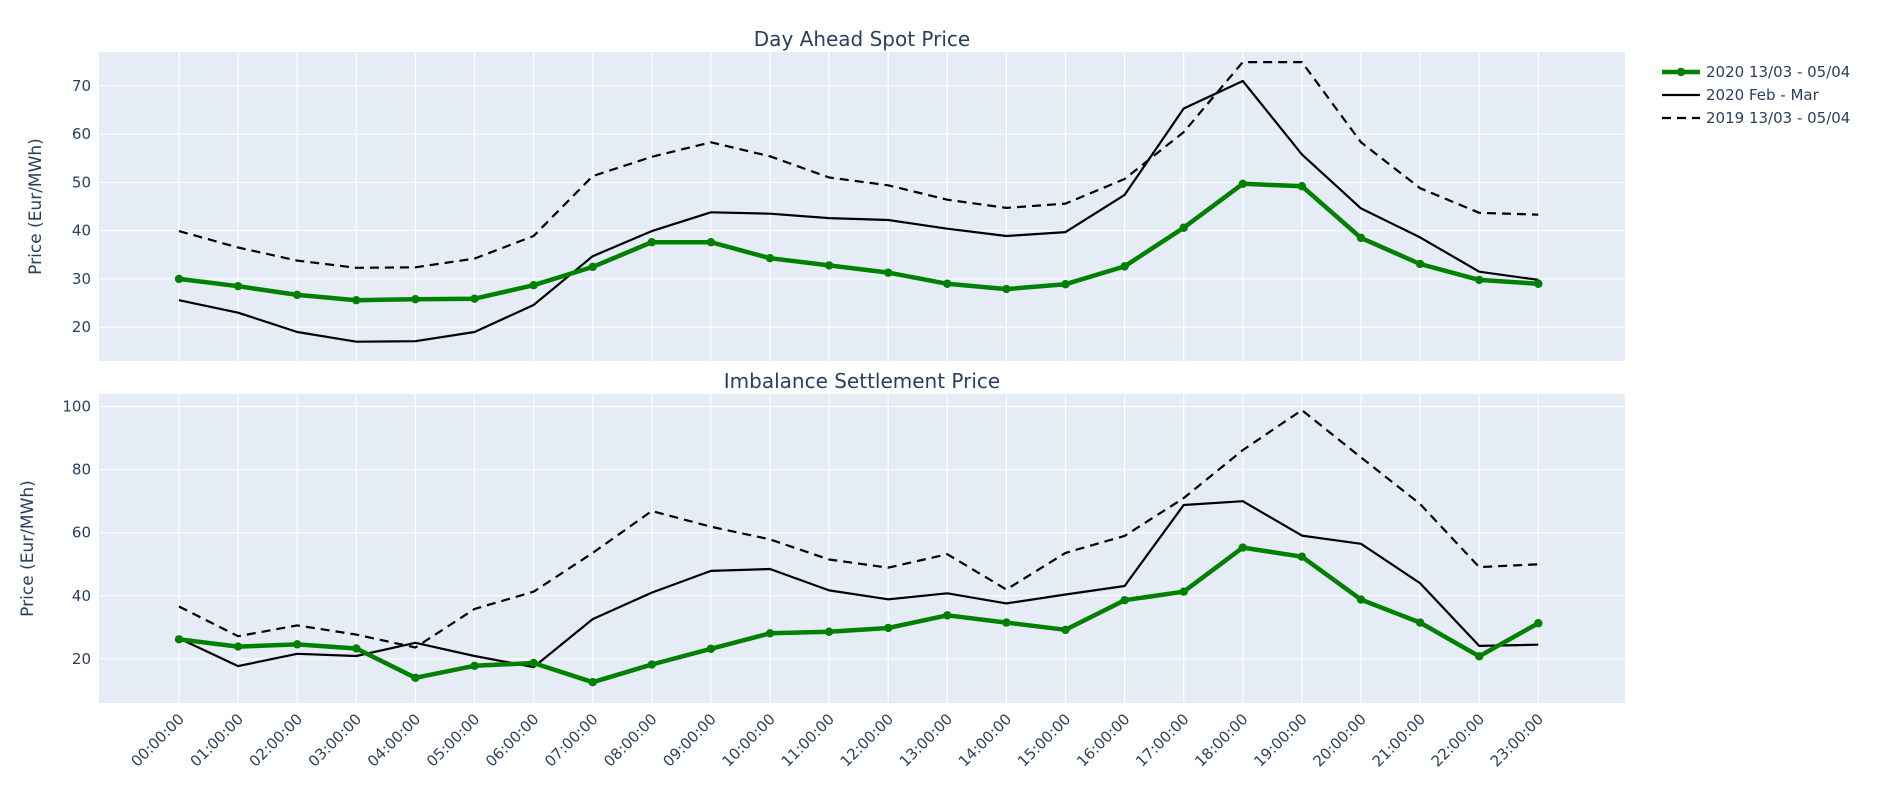 This screenshot has width=1892, height=793. I want to click on x-tick-label: 08:00:00, so click(630, 740).